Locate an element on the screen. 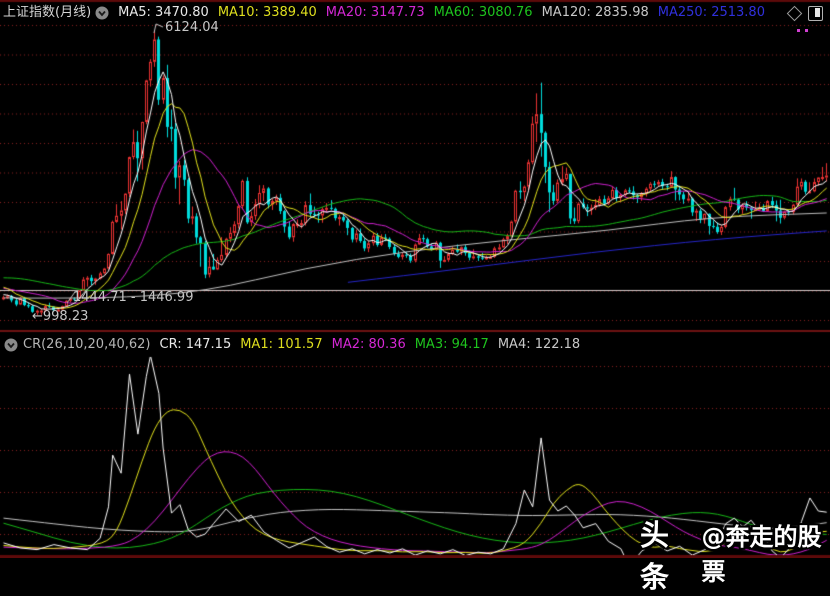 The image size is (830, 596). low-price-label: ←998.23 is located at coordinates (60, 316).